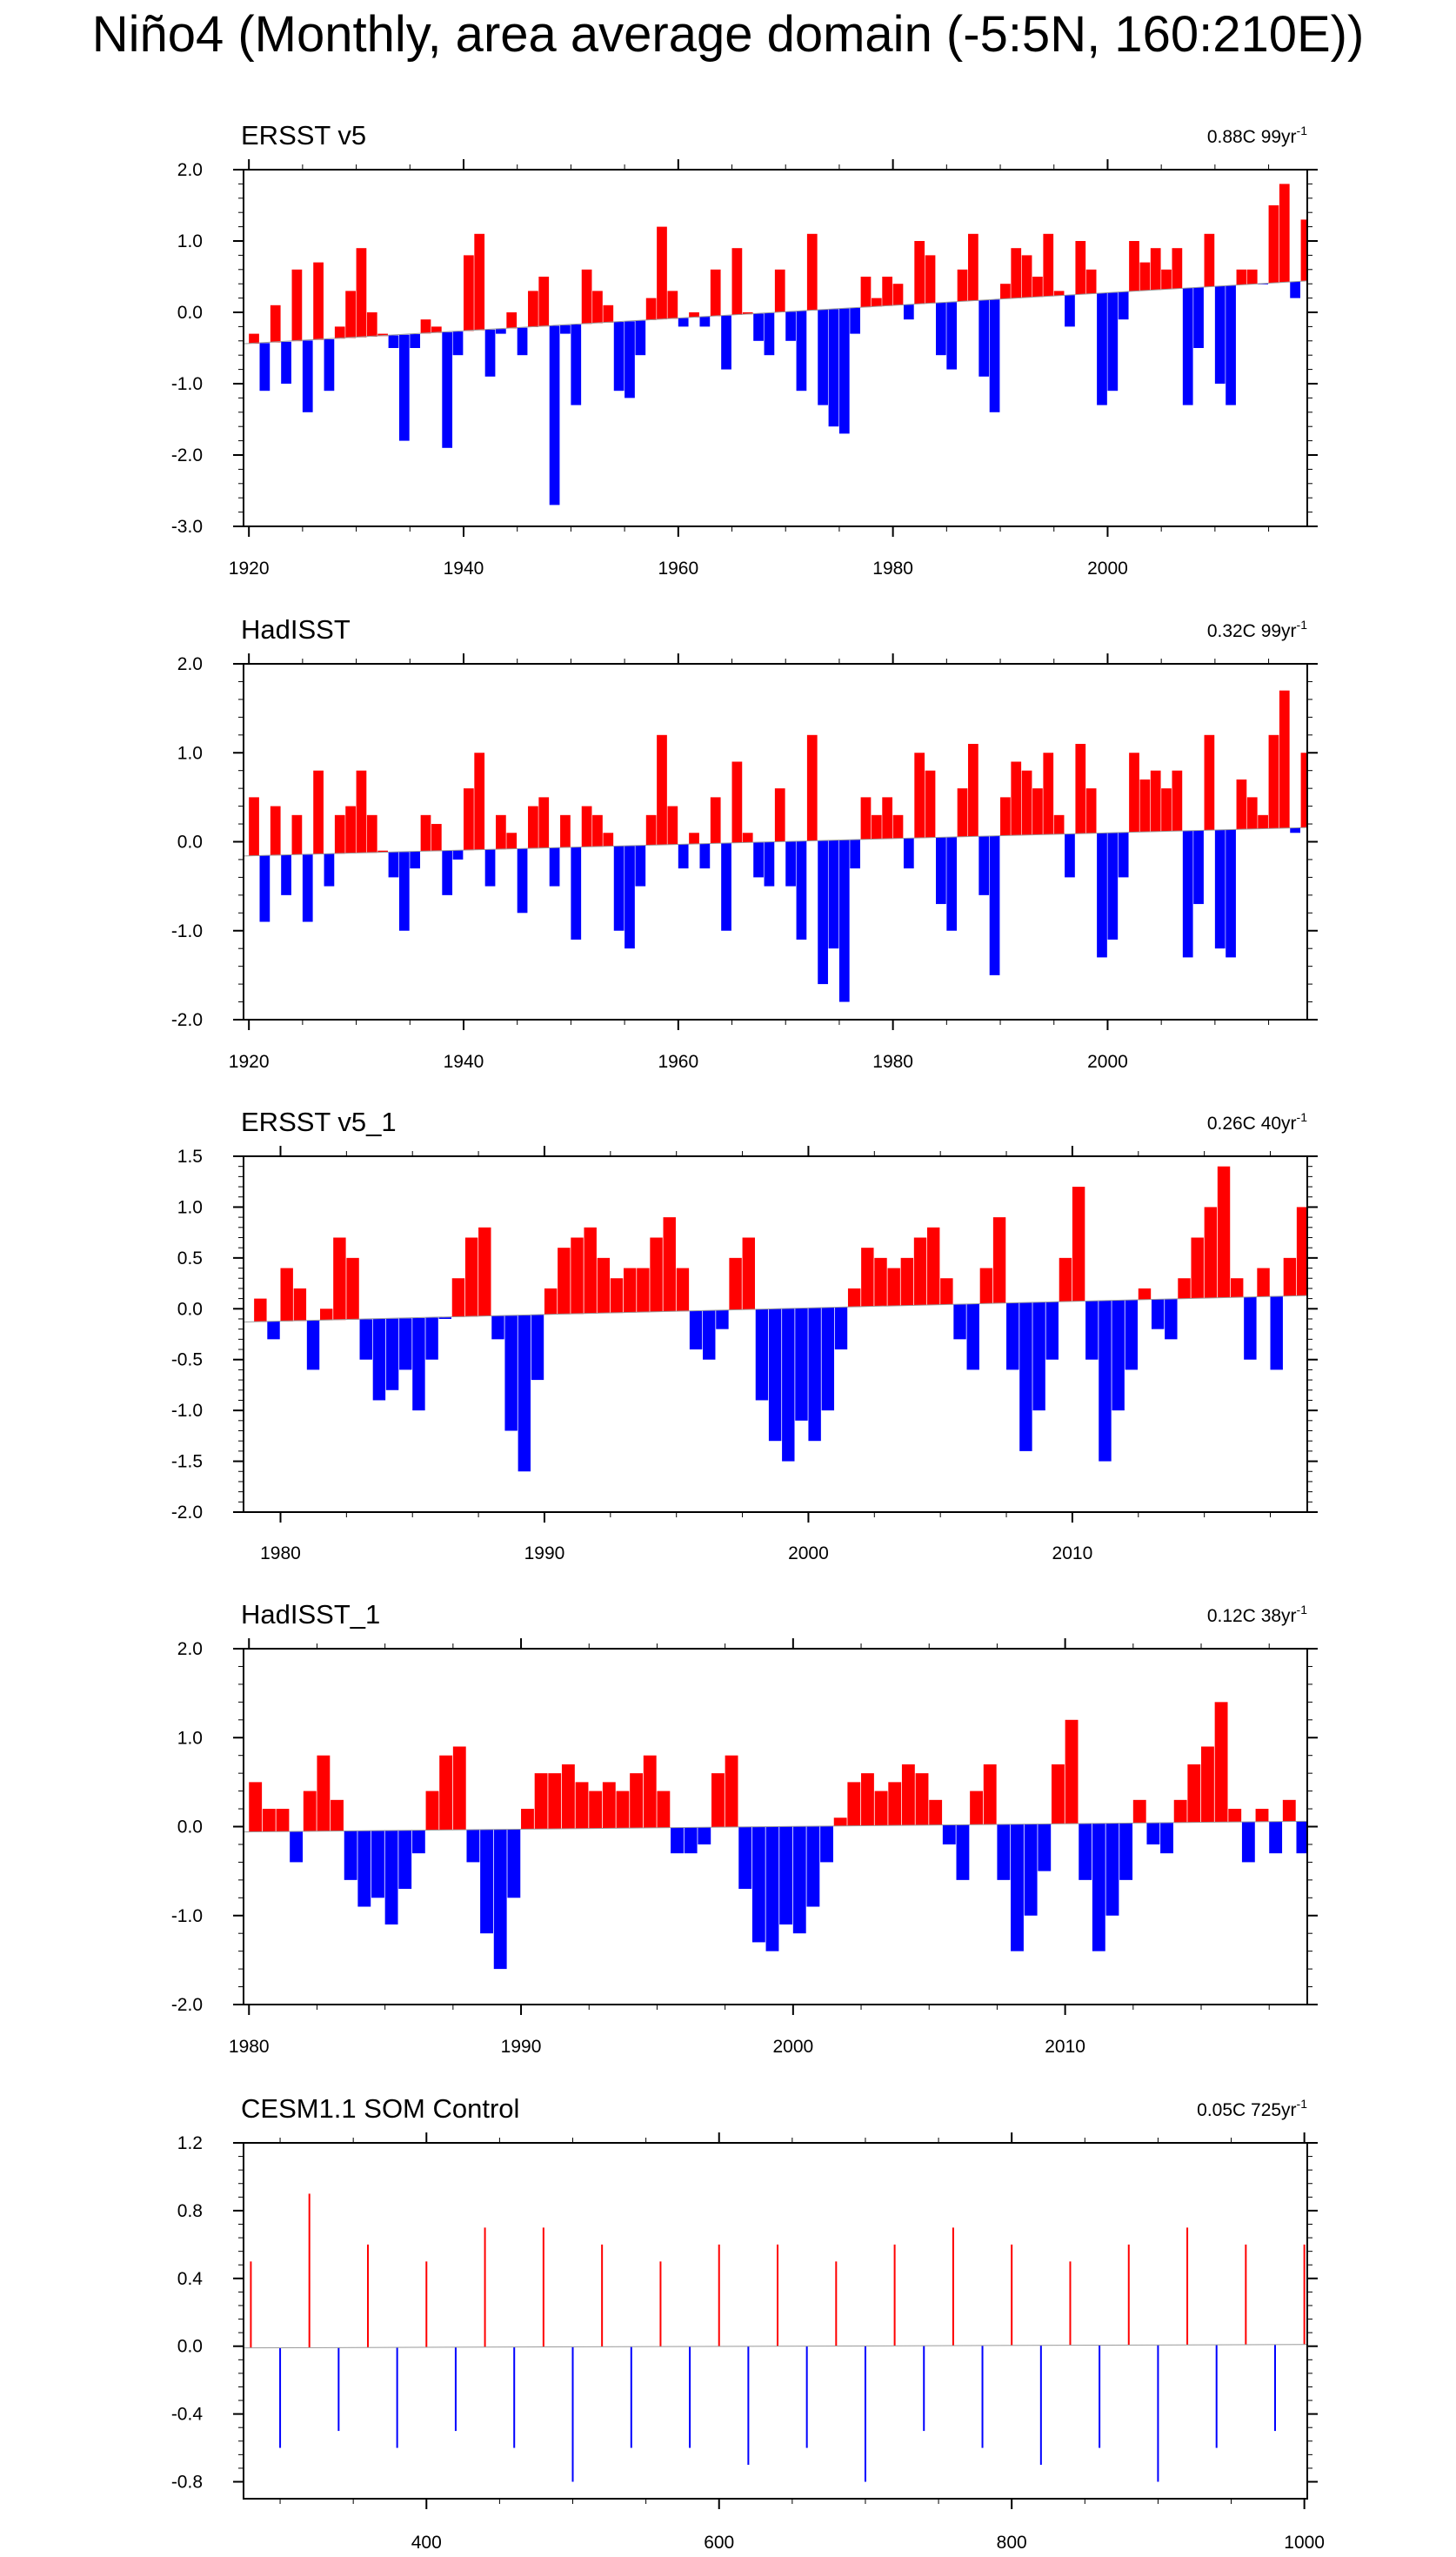  Describe the element at coordinates (190, 2279) in the screenshot. I see `y-tick-label: 0.4` at that location.